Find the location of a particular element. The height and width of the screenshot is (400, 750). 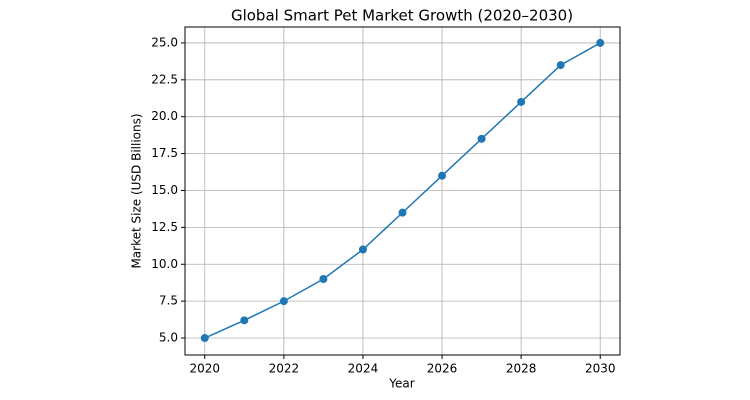

x-tick-label: 2028 is located at coordinates (521, 369).